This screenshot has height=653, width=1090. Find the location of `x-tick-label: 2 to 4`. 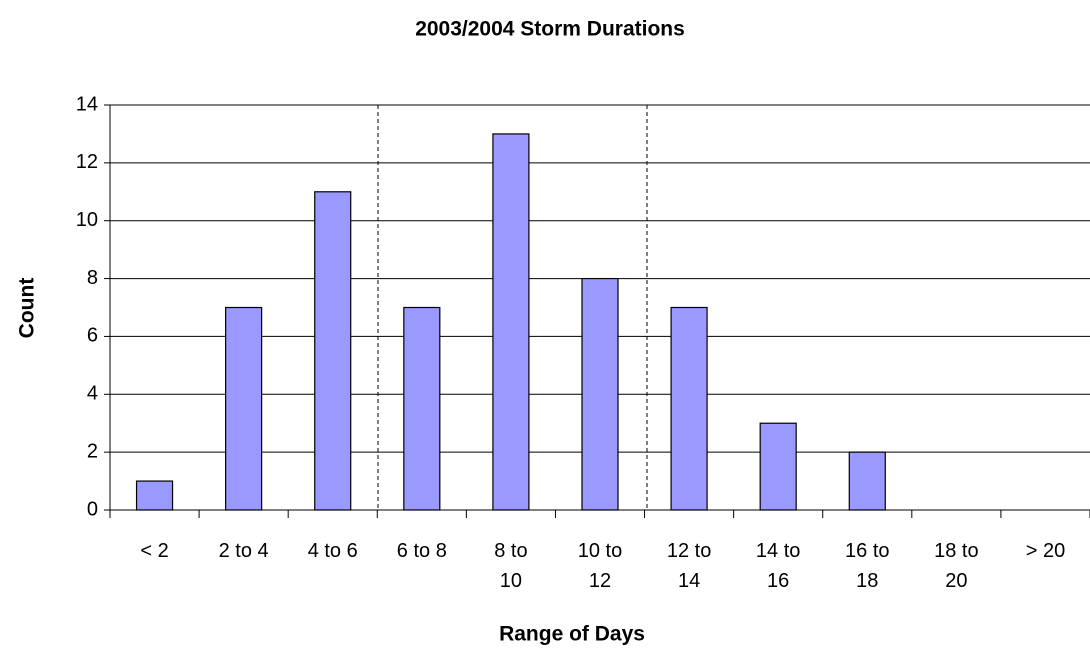

x-tick-label: 2 to 4 is located at coordinates (243, 551).